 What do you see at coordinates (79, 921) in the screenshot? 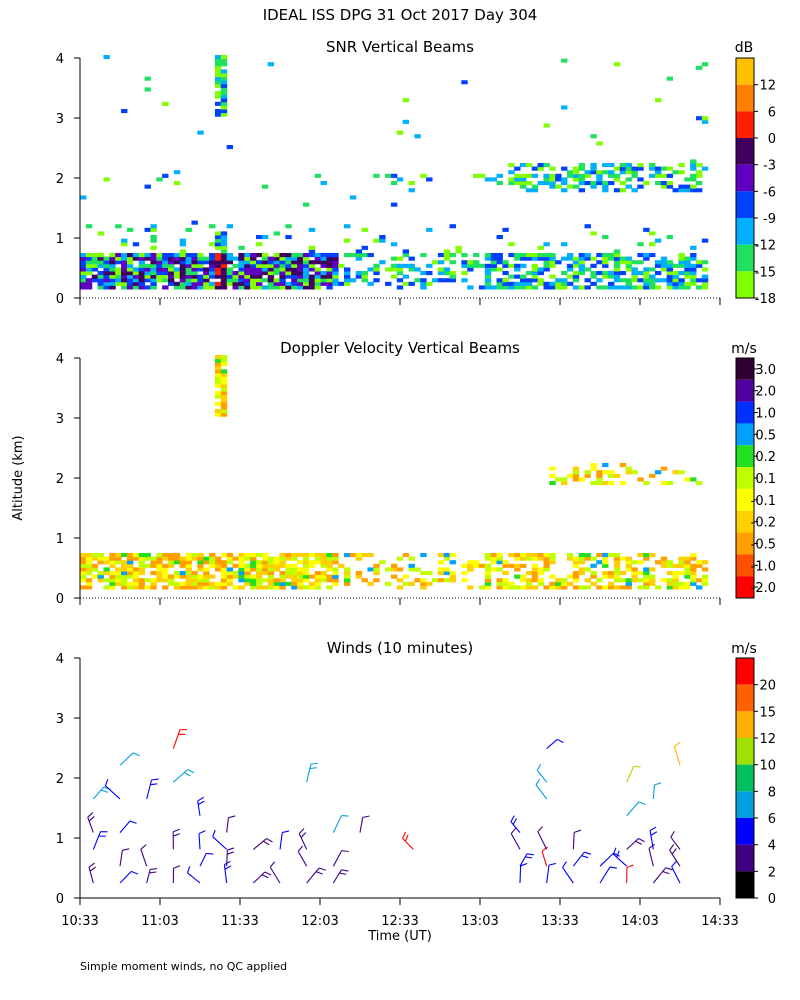
I see `x-tick-label: 10:33` at bounding box center [79, 921].